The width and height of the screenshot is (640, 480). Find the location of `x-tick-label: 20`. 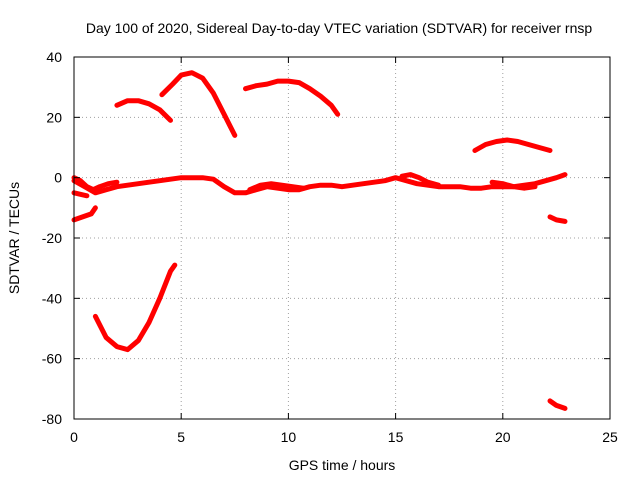

x-tick-label: 20 is located at coordinates (503, 437).